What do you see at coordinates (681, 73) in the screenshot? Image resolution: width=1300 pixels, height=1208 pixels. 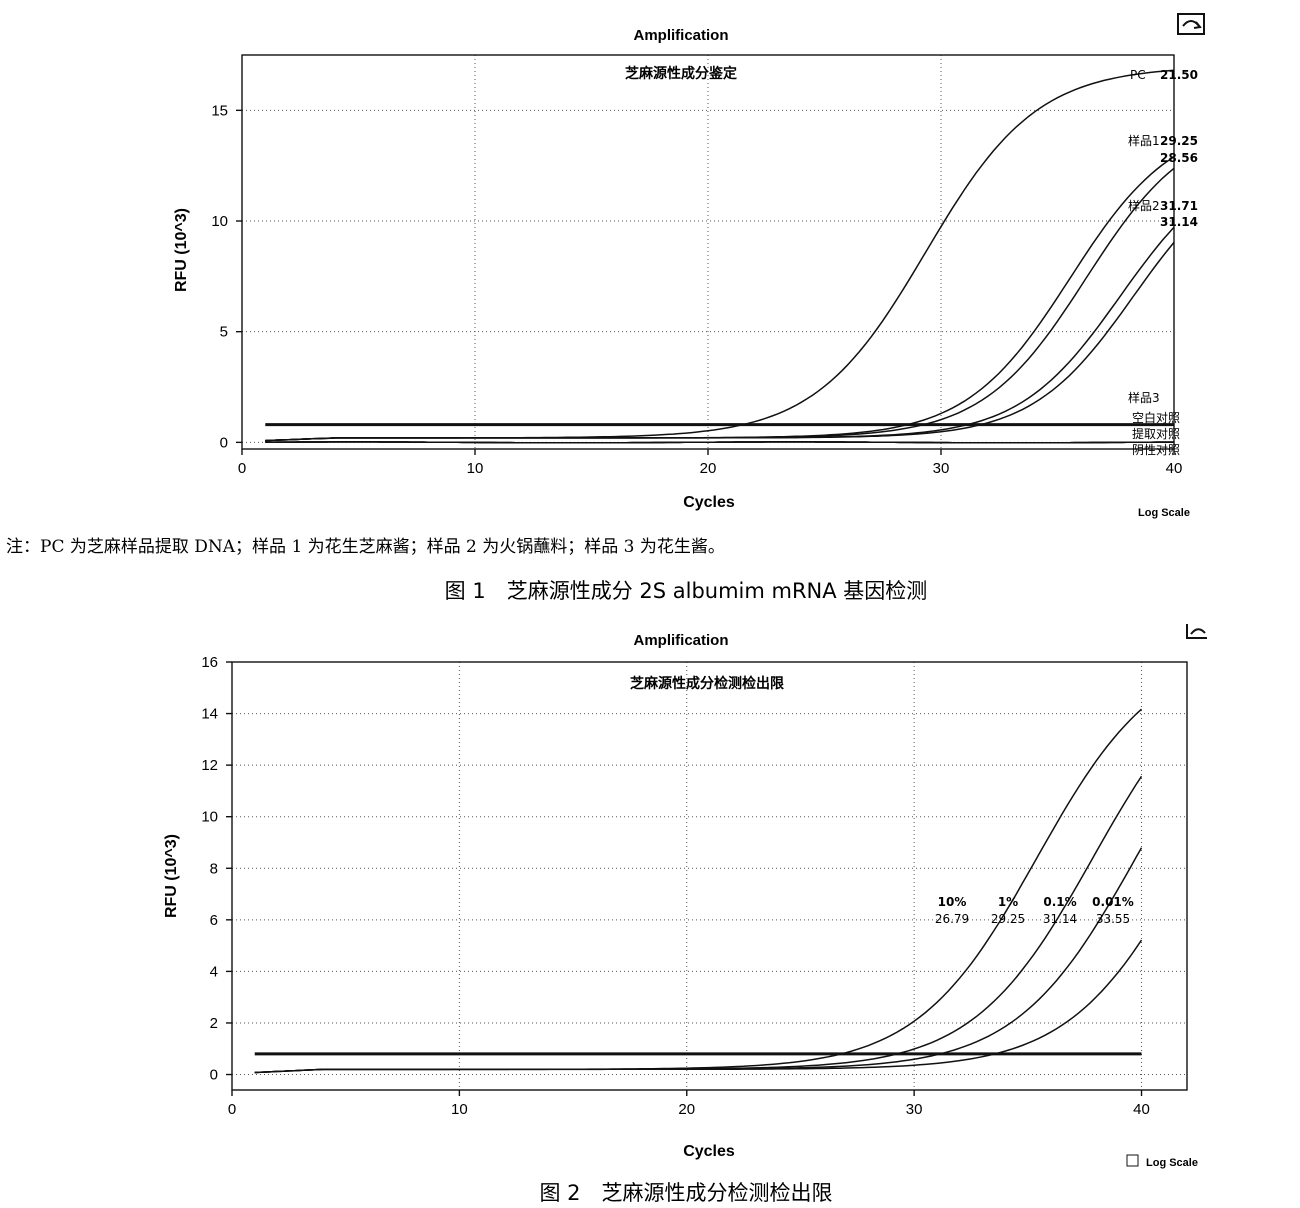 I see `chart1-subtitle: 芝麻源性成分鉴定` at bounding box center [681, 73].